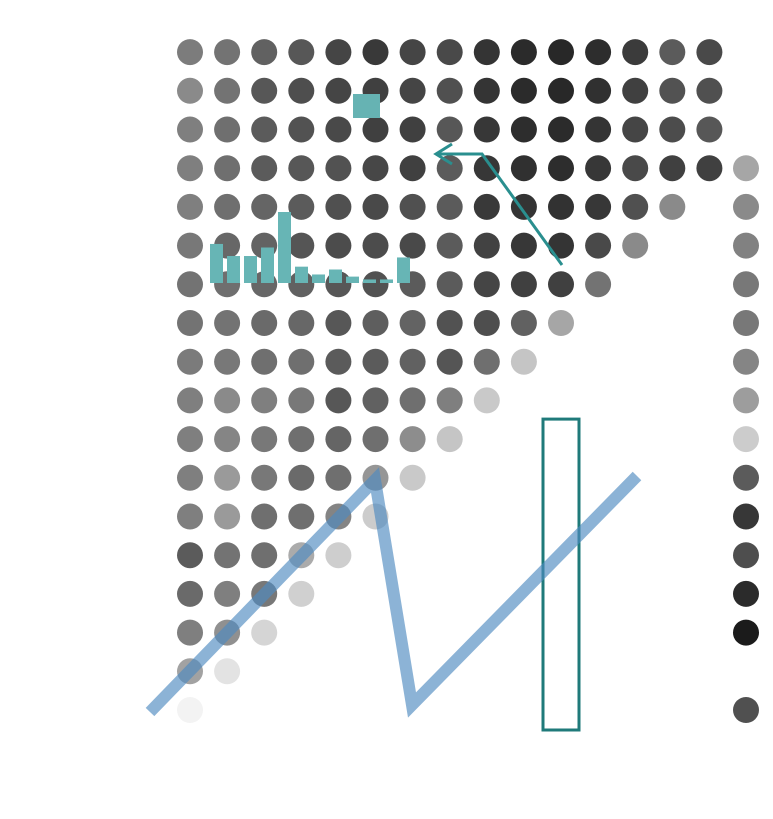 The height and width of the screenshot is (819, 773). Describe the element at coordinates (366, 106) in the screenshot. I see `legend-square` at that location.